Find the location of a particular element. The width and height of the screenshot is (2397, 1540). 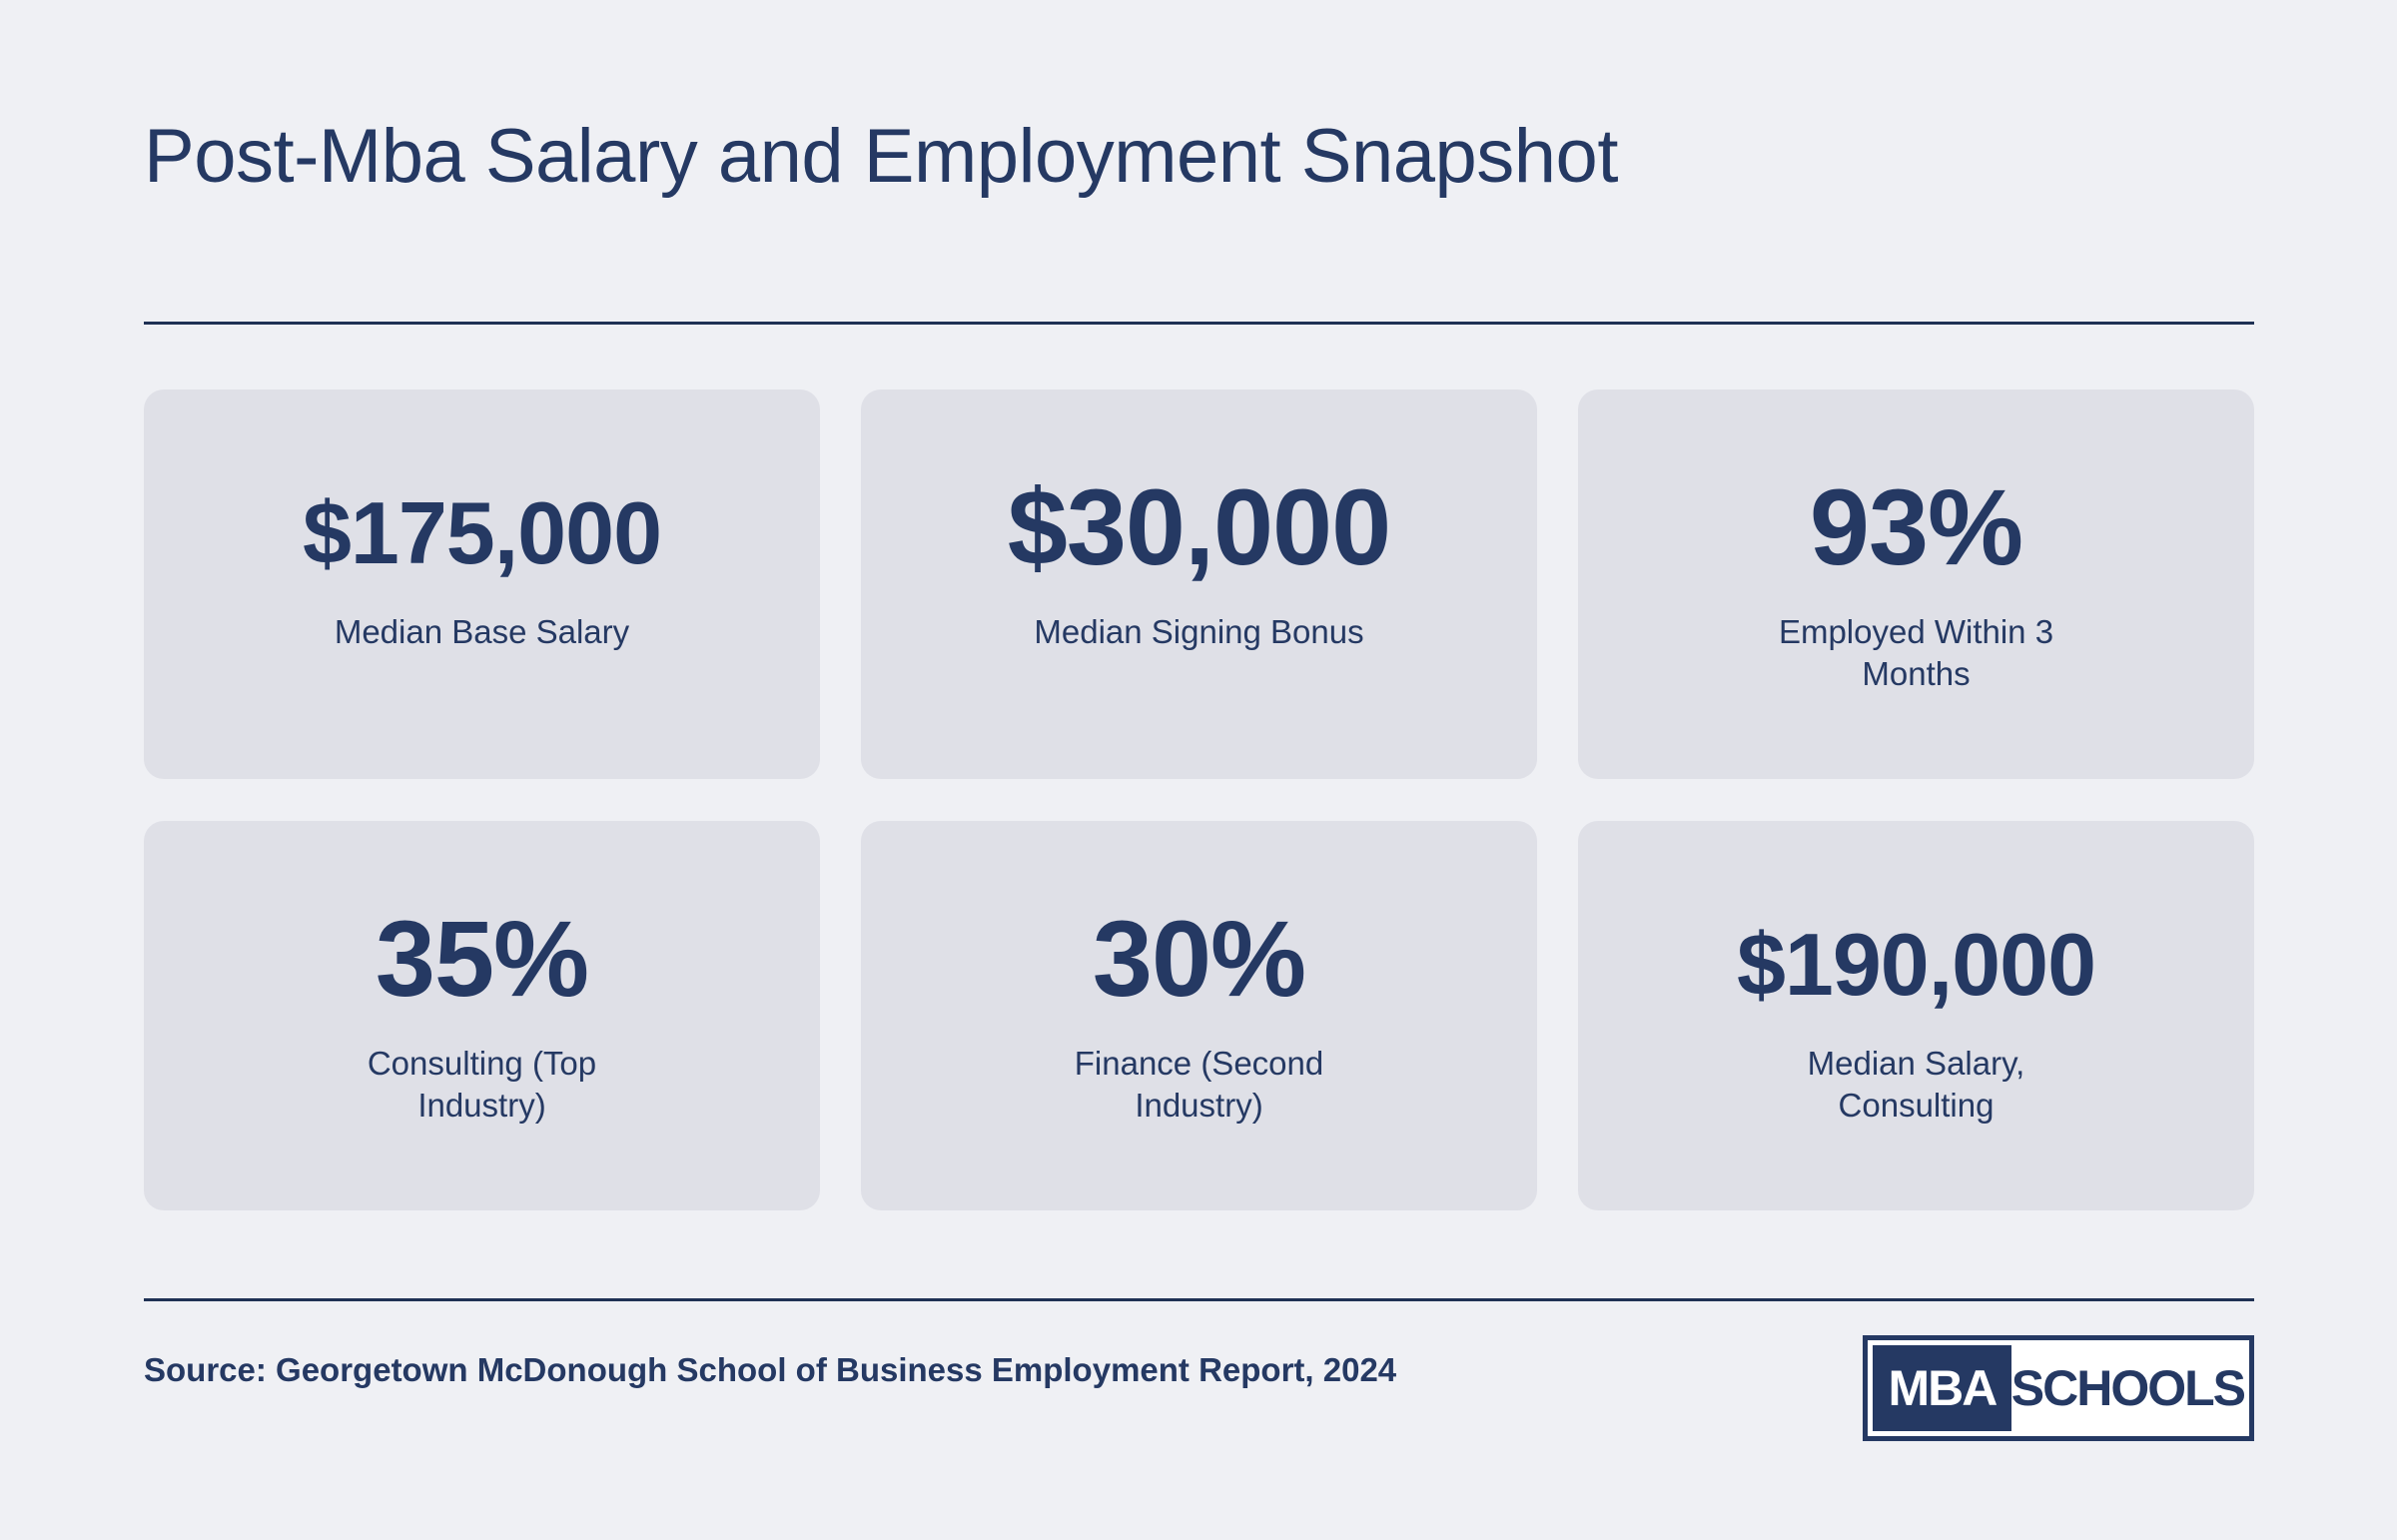

stat-value: $175,000 is located at coordinates (482, 533).